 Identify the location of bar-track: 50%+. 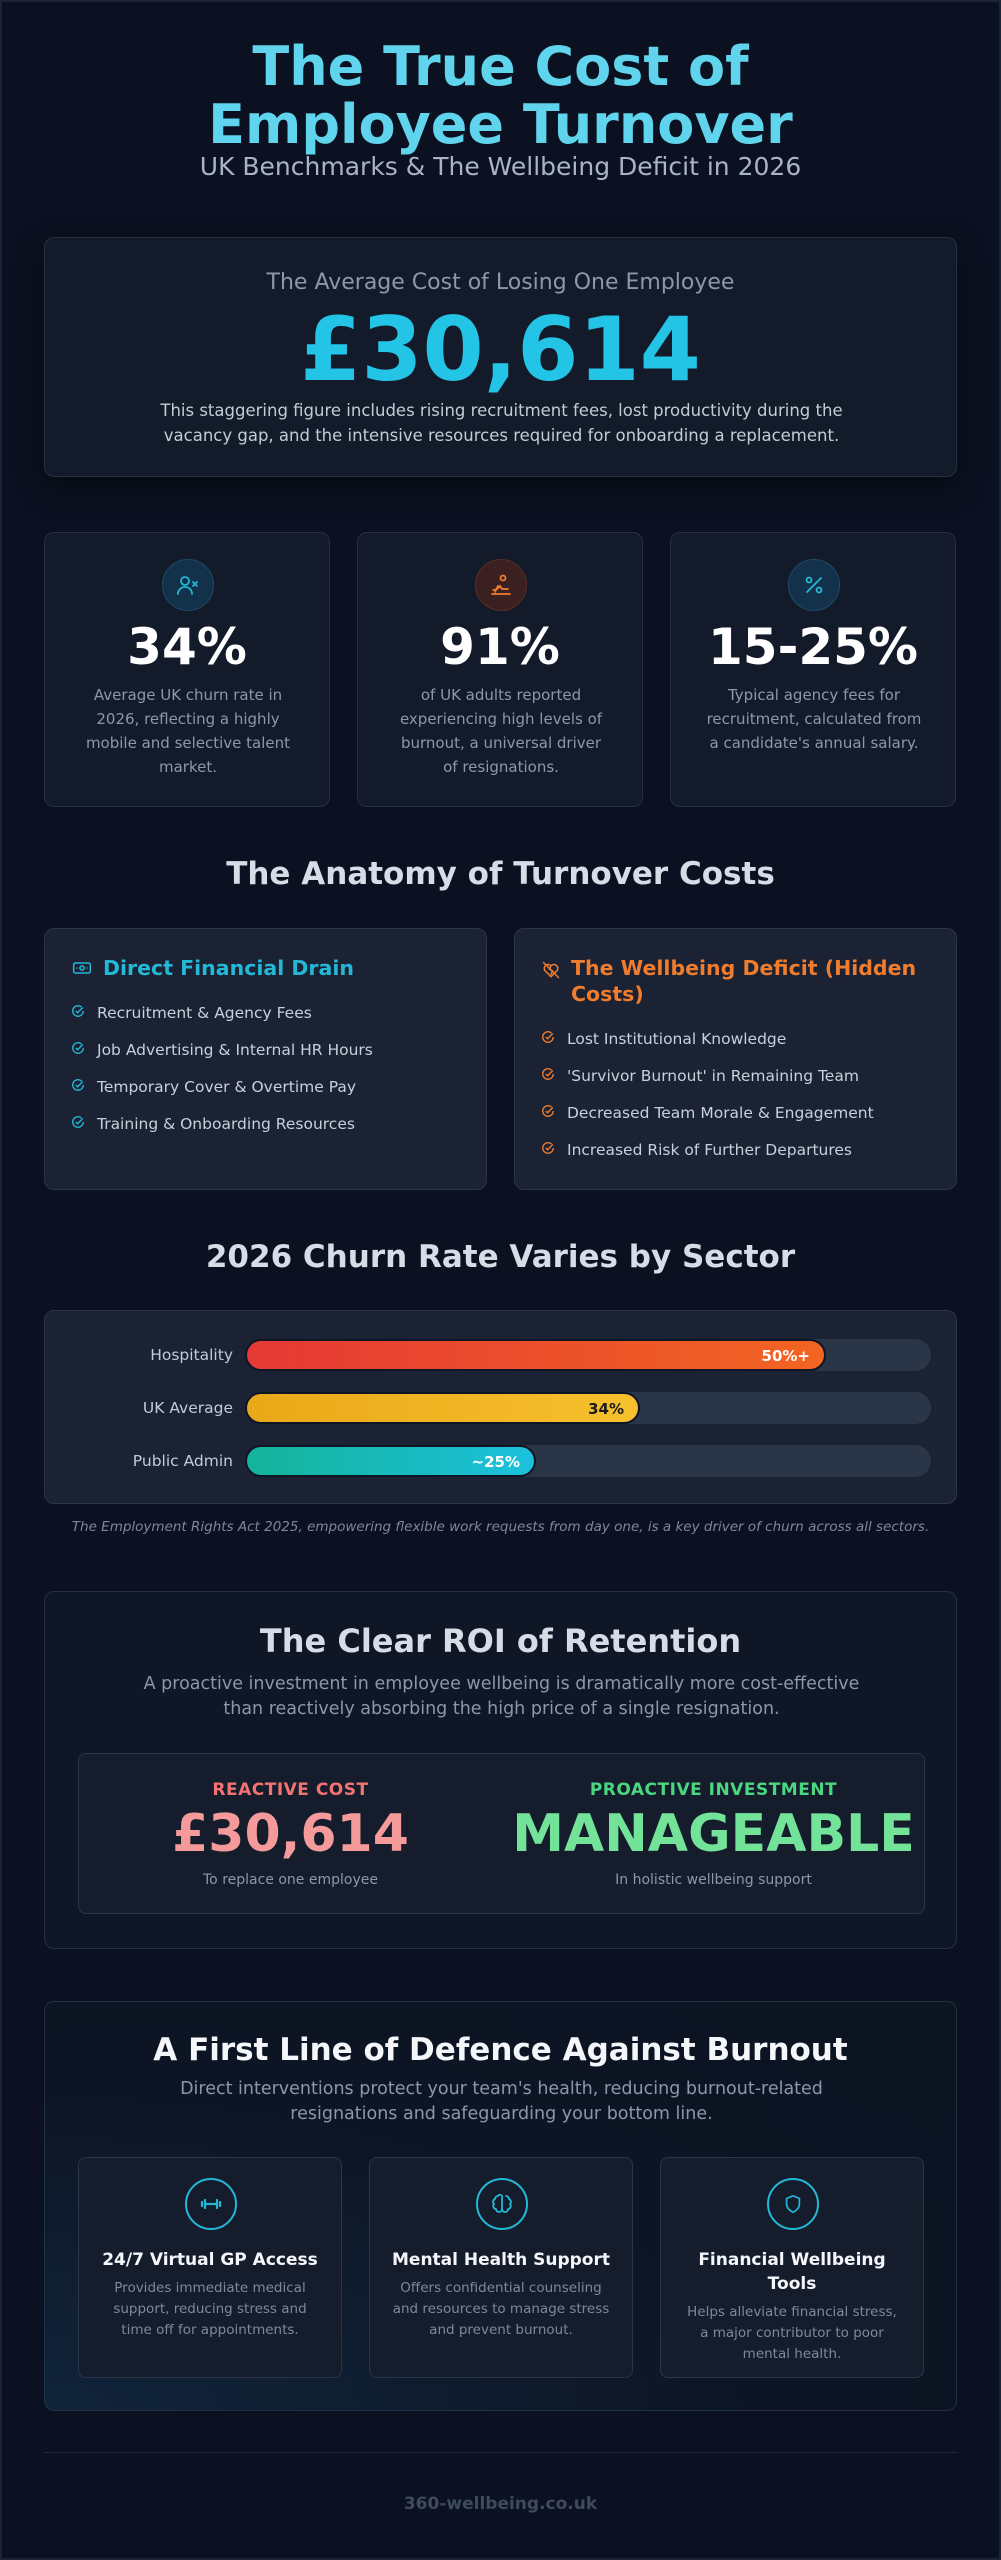
(588, 1355).